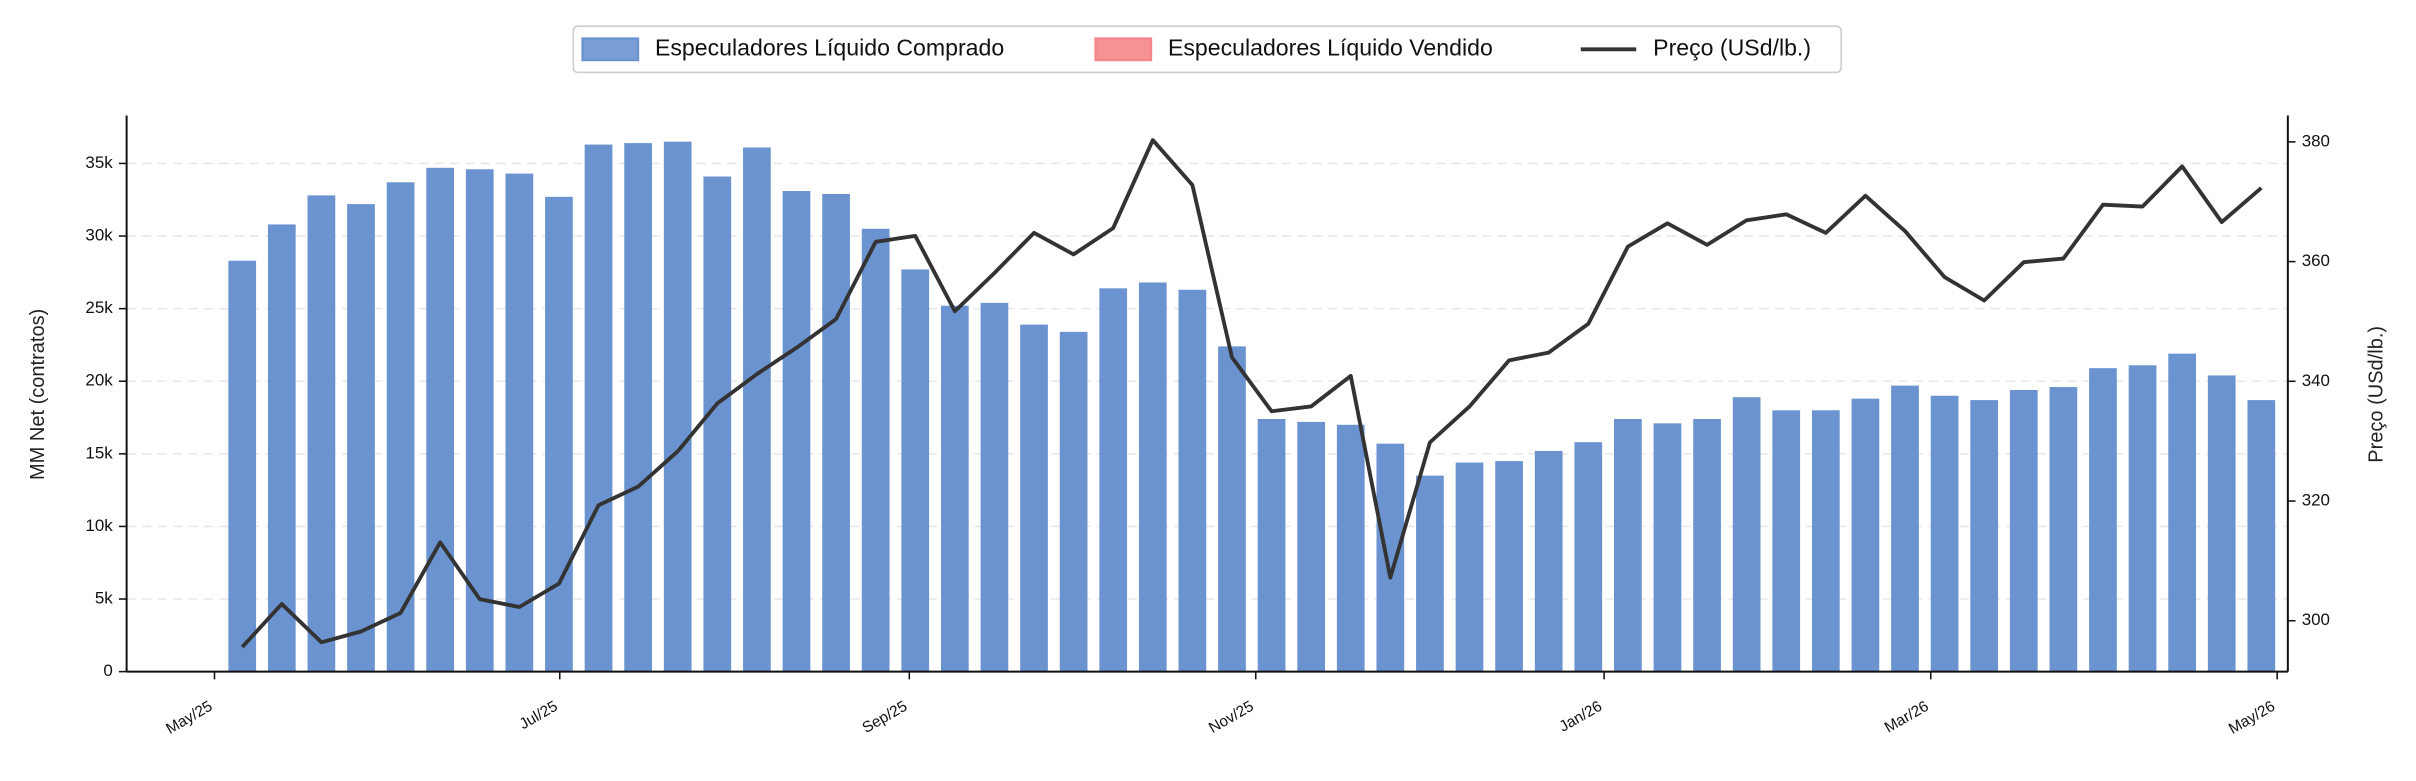  I want to click on y-tick-label: 10k, so click(99, 525).